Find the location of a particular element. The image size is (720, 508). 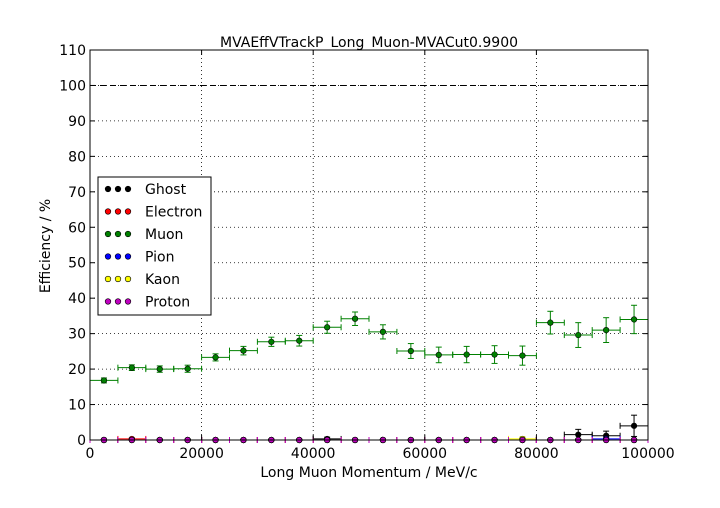

y-tick-label: 30 is located at coordinates (77, 335).